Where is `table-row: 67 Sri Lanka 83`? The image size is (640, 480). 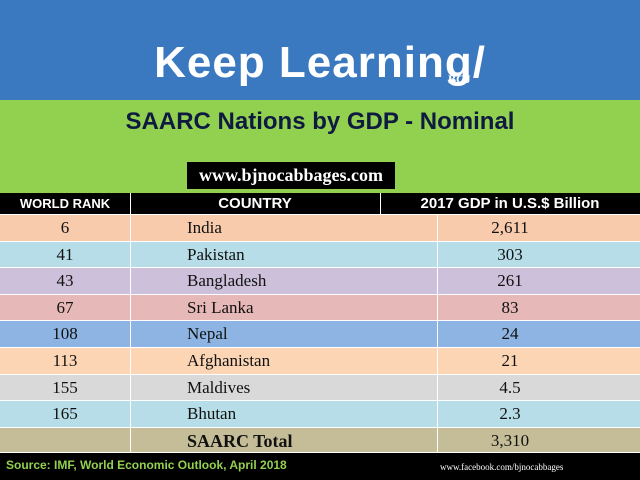 table-row: 67 Sri Lanka 83 is located at coordinates (320, 308).